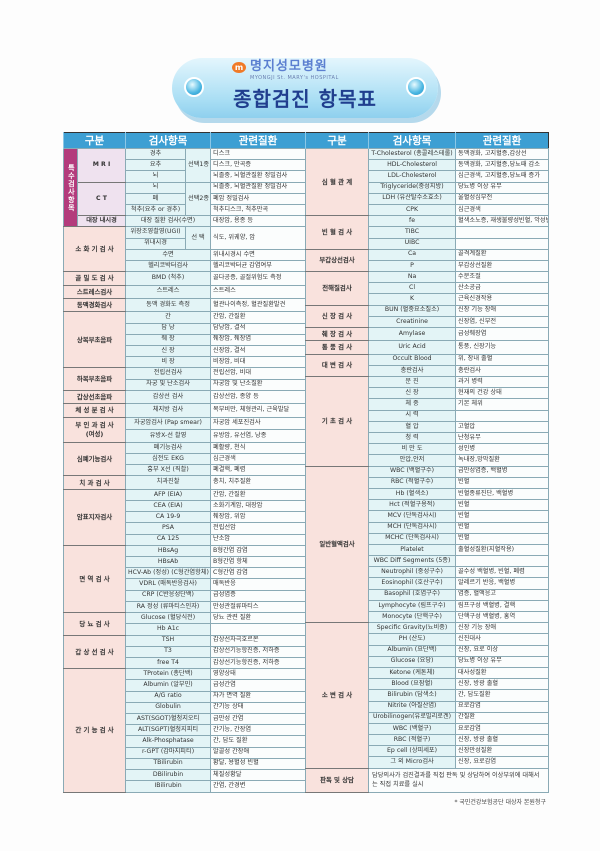  What do you see at coordinates (428, 232) in the screenshot?
I see `table-row: TIBC` at bounding box center [428, 232].